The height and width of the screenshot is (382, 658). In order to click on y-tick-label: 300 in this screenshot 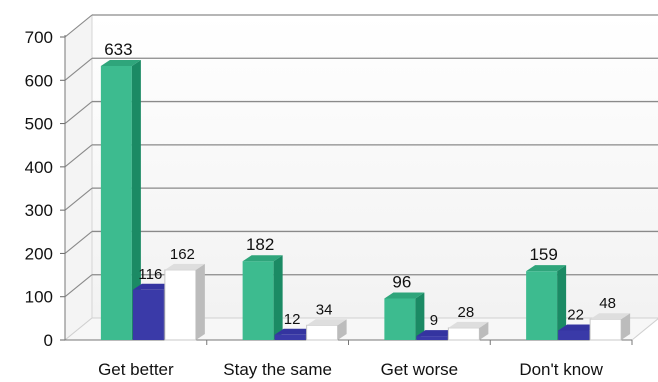, I will do `click(39, 210)`.